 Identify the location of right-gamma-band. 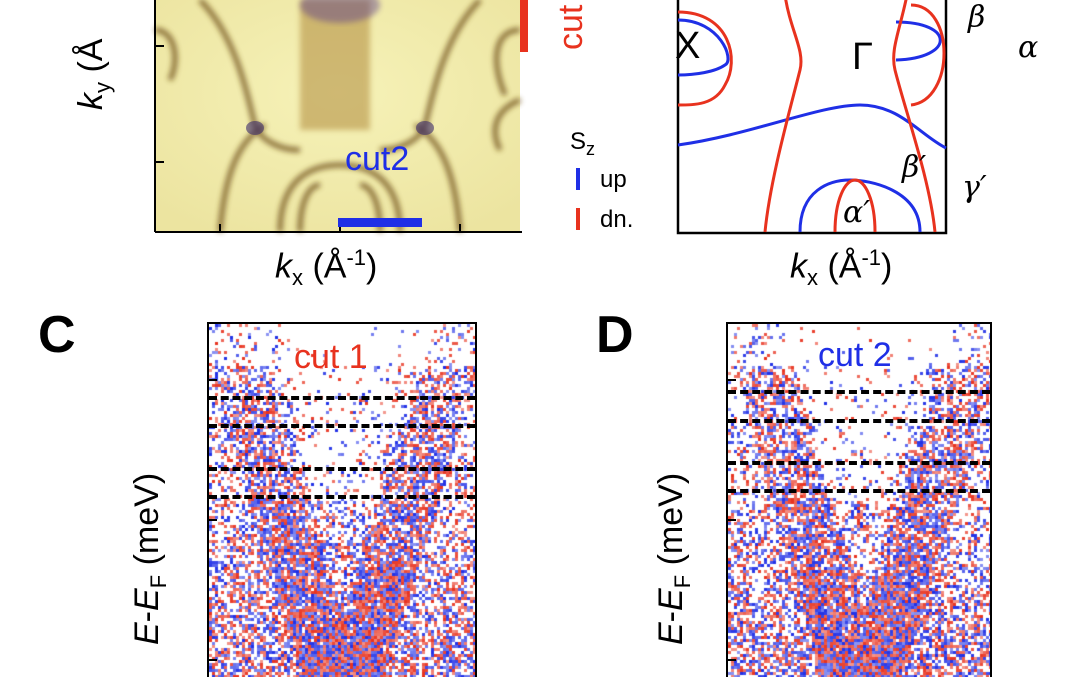
(914, 116).